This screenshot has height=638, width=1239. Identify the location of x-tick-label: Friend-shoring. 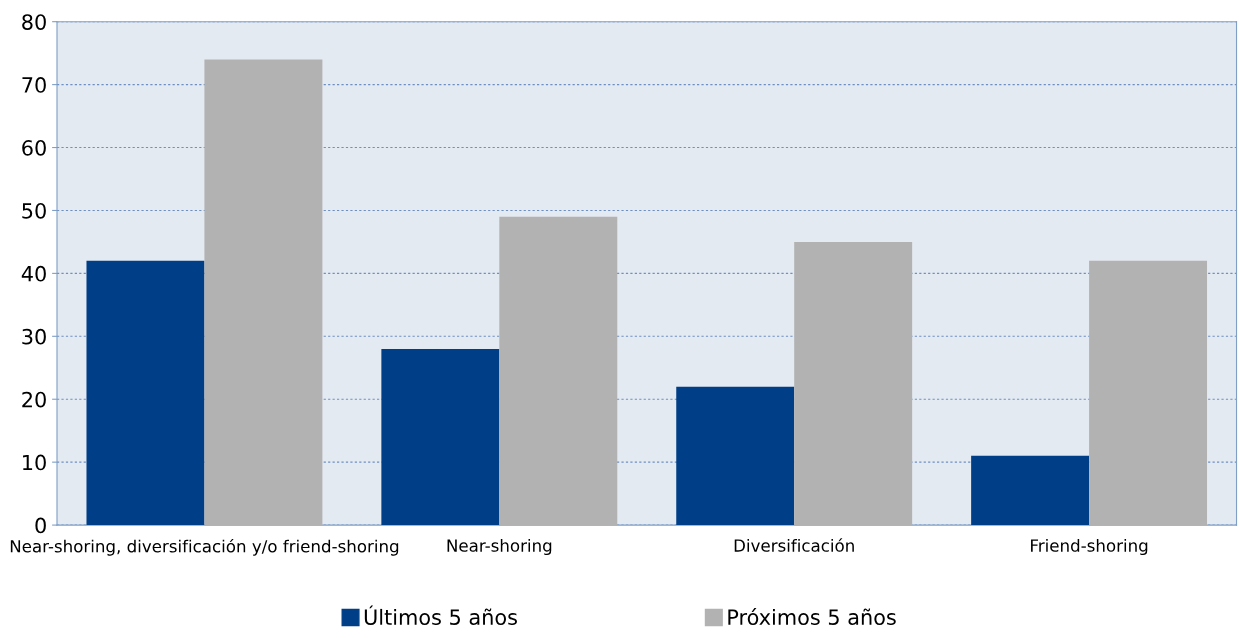
(1089, 547).